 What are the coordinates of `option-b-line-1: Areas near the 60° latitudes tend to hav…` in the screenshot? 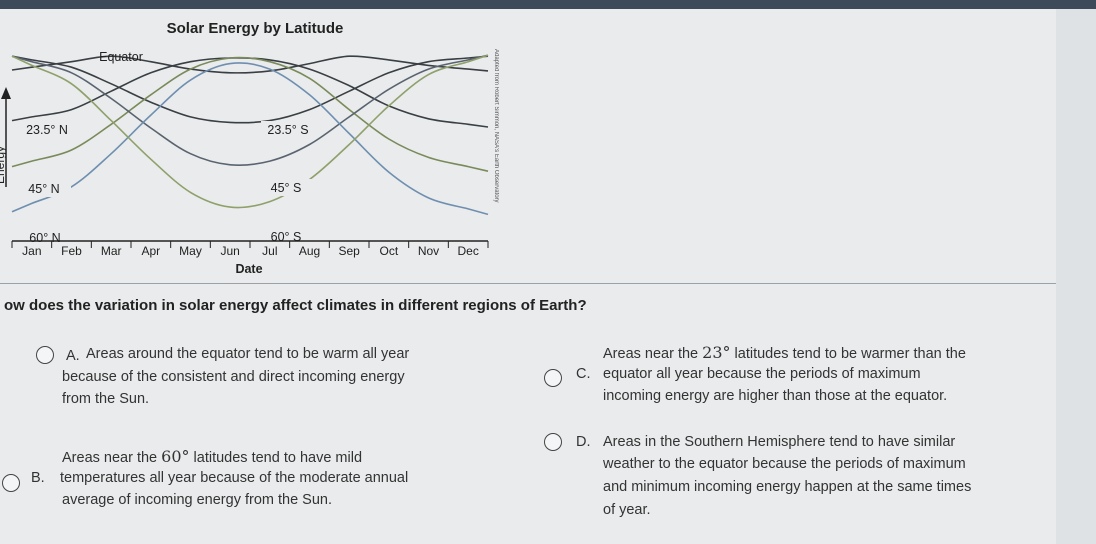 It's located at (212, 456).